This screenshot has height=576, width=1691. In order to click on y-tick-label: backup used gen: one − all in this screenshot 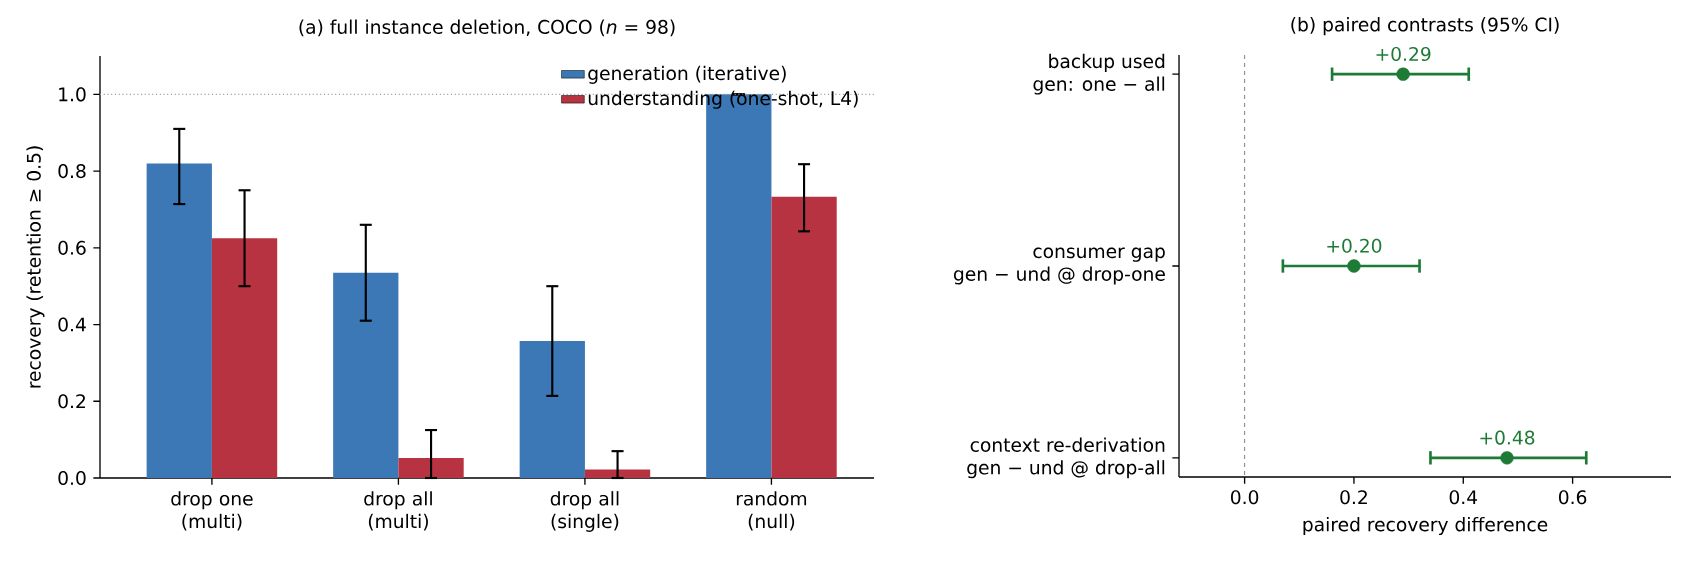, I will do `click(1099, 74)`.